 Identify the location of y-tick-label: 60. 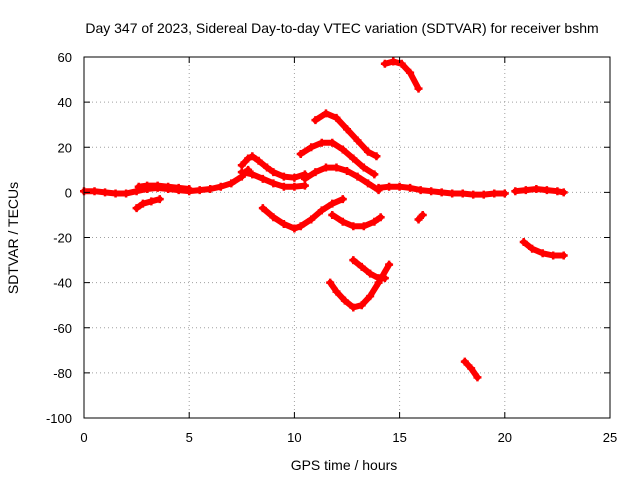
(65, 57).